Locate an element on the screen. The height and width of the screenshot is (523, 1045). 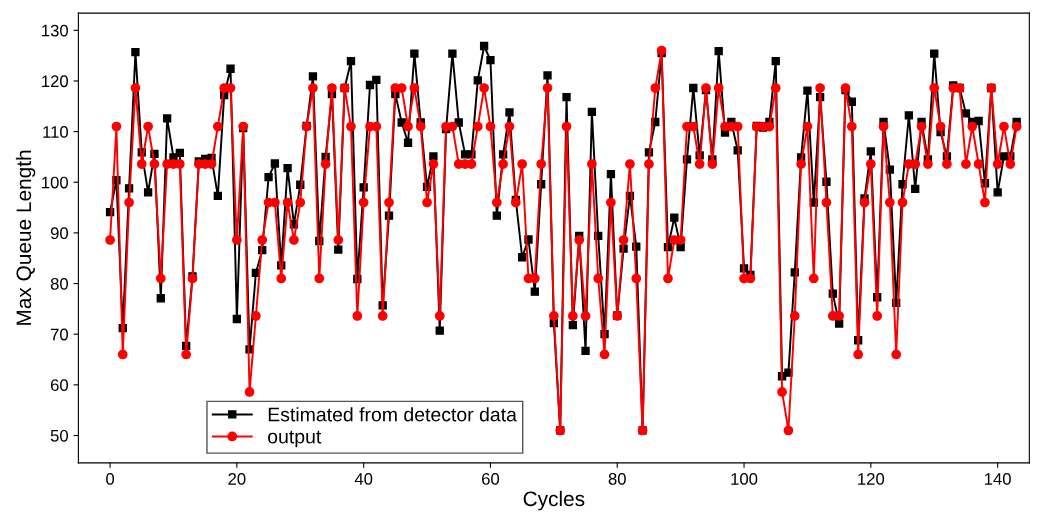
y-tick-label: 70 is located at coordinates (59, 334).